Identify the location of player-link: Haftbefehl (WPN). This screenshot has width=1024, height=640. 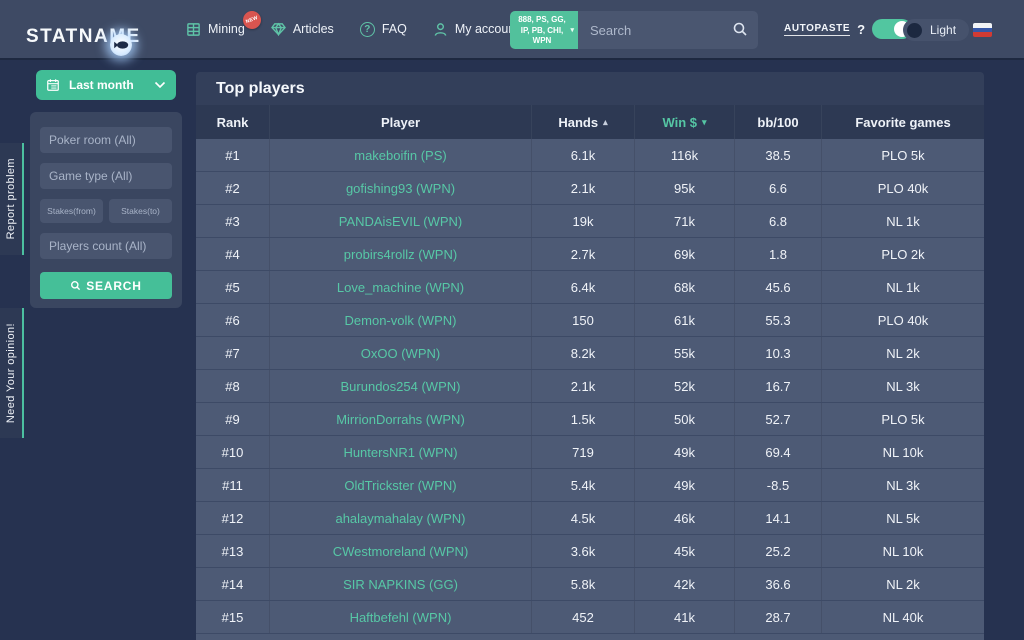
(400, 617).